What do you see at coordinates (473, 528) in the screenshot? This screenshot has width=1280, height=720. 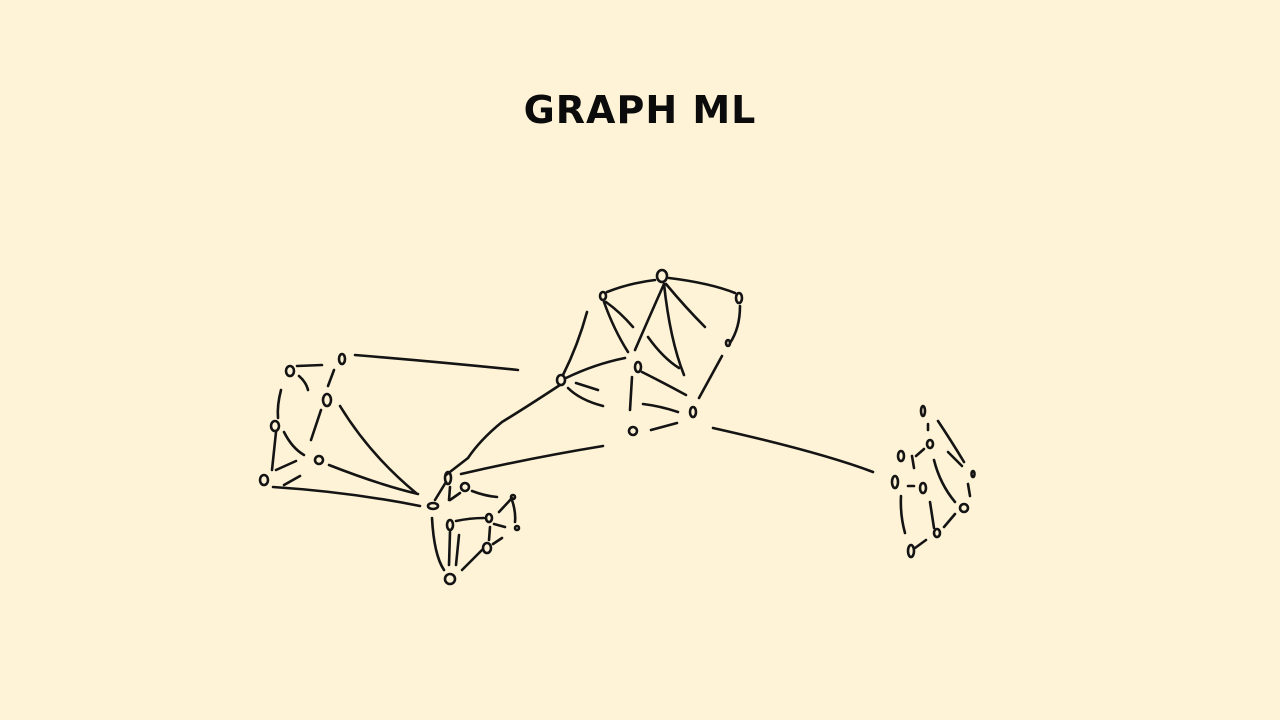 I see `bottom-cluster` at bounding box center [473, 528].